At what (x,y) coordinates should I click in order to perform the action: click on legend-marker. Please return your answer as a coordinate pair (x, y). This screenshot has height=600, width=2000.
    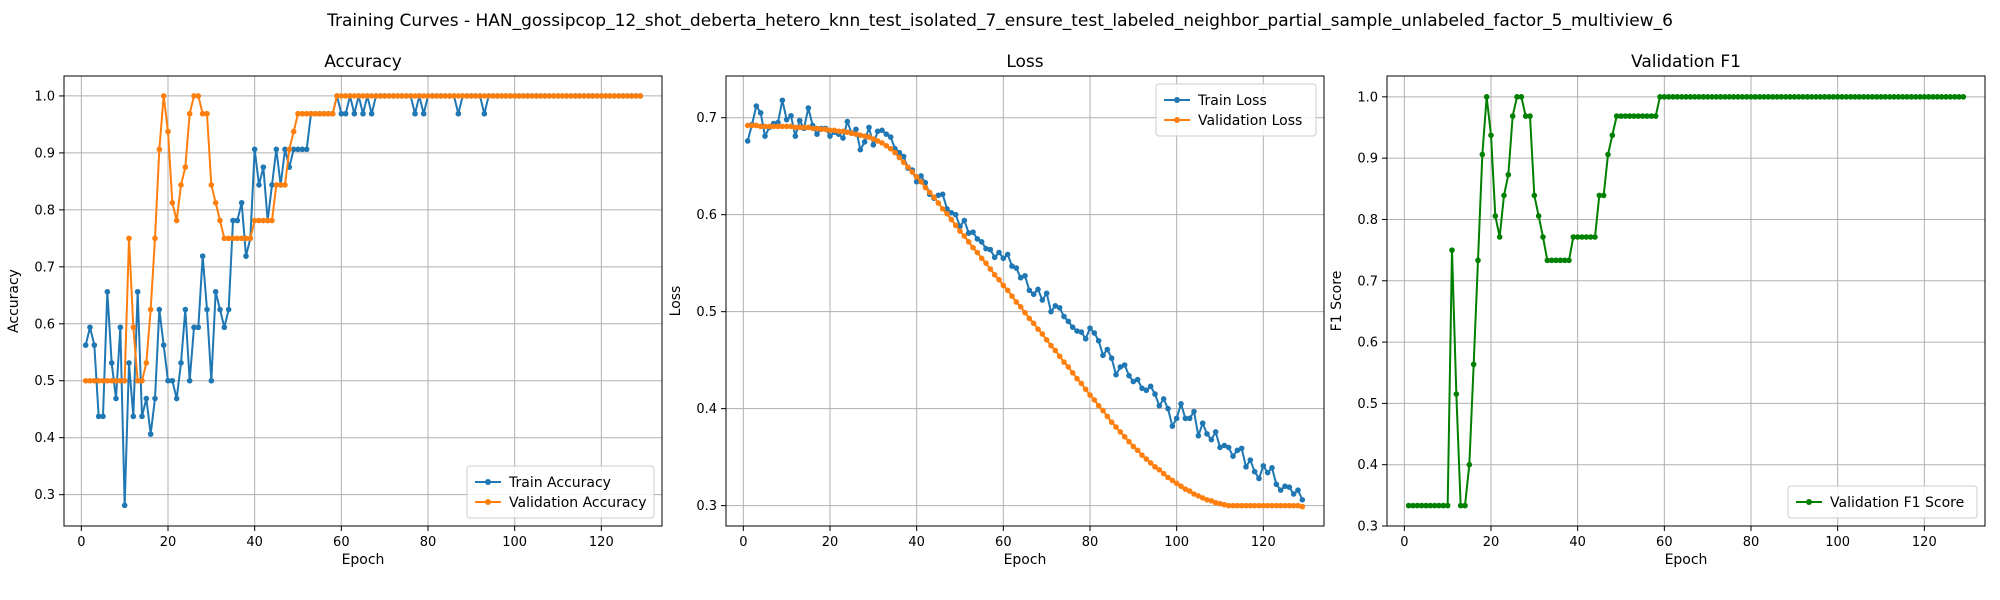
    Looking at the image, I should click on (1809, 502).